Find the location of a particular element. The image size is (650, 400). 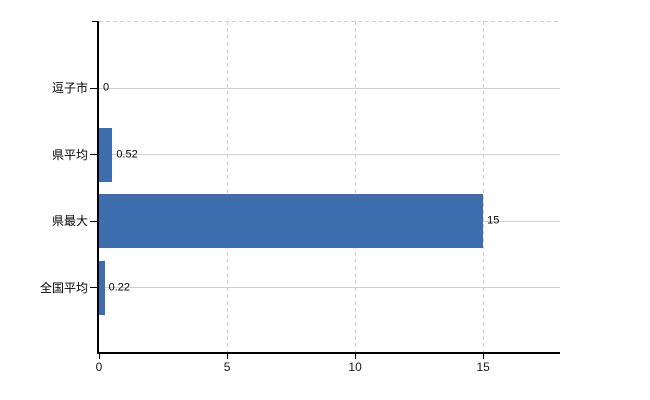

category-label: 県最大 is located at coordinates (69, 221).